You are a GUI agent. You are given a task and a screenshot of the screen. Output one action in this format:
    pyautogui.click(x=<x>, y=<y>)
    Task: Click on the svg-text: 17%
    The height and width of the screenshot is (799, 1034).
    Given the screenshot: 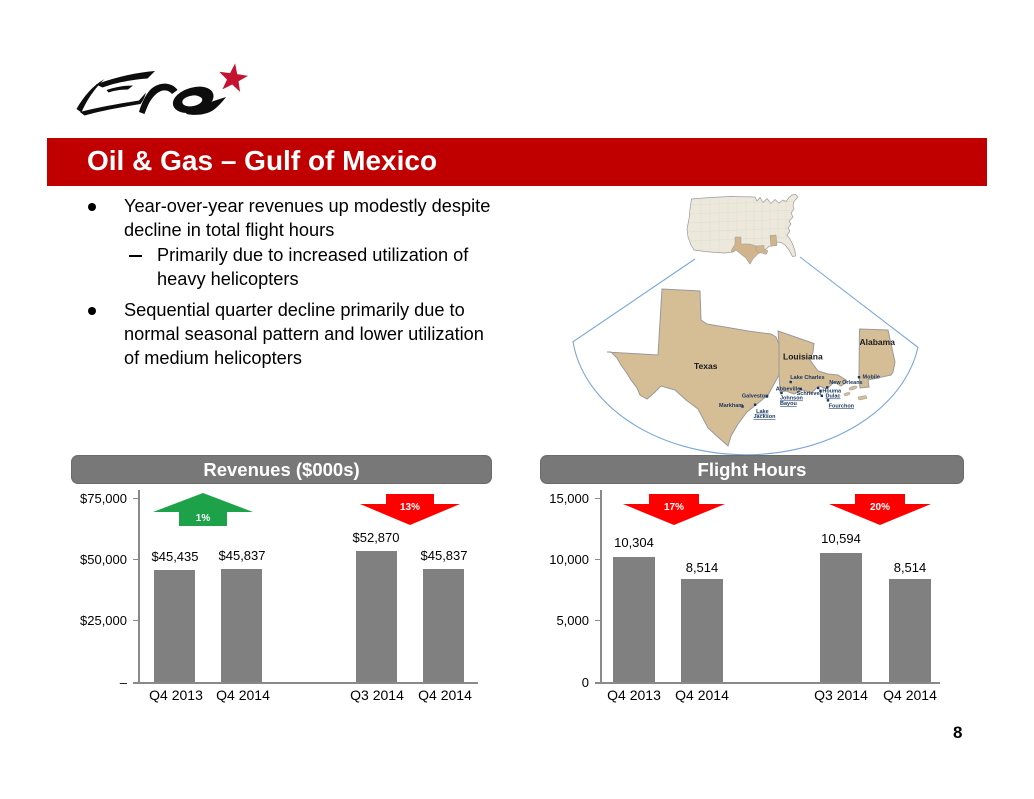 What is the action you would take?
    pyautogui.click(x=674, y=507)
    